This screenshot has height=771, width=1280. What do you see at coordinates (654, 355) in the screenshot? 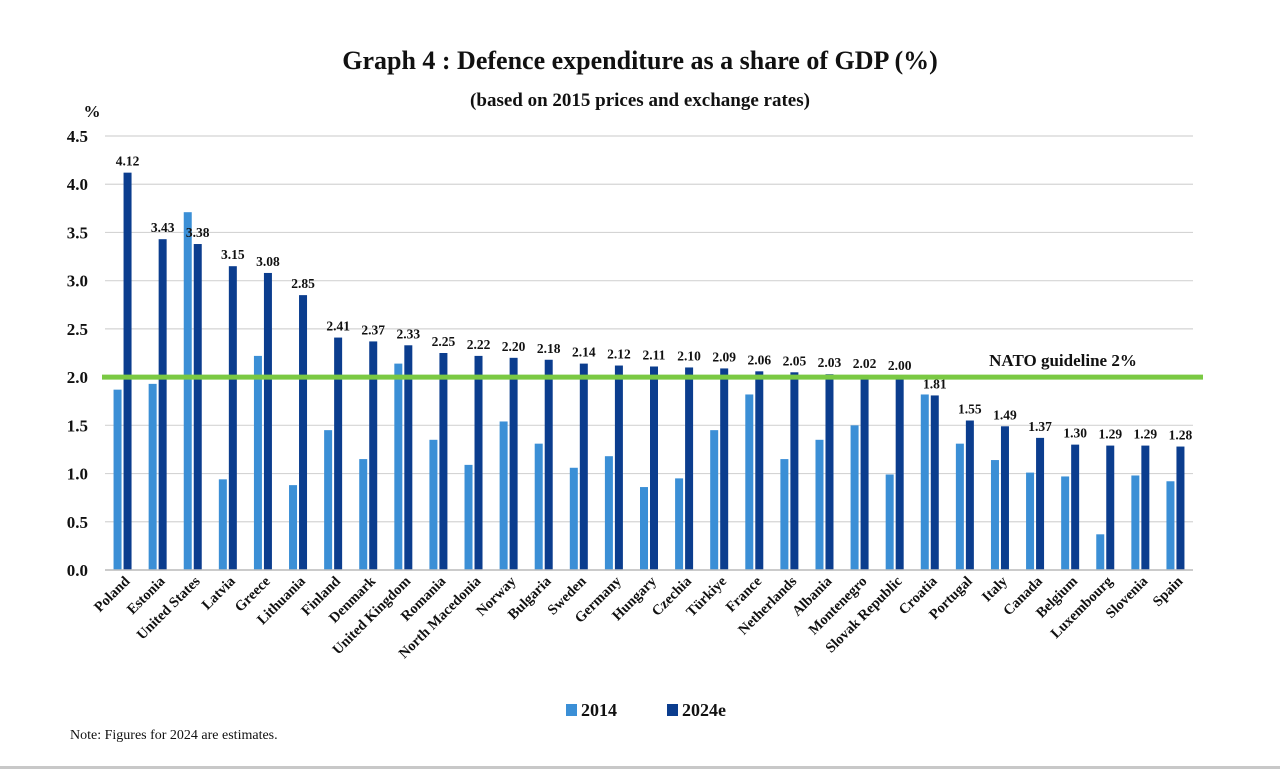
I see `data-label: 2.11` at bounding box center [654, 355].